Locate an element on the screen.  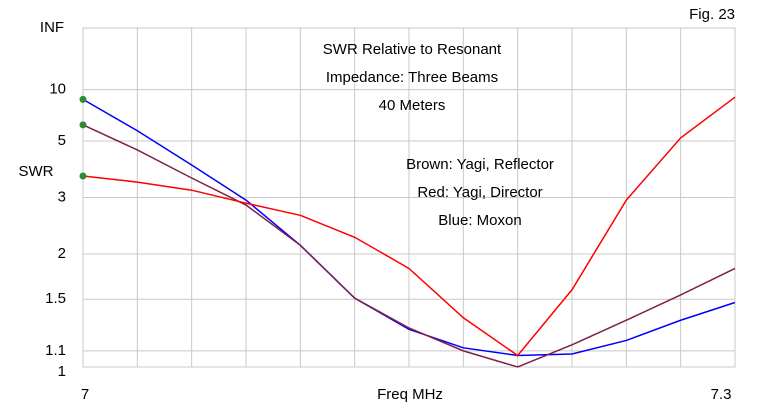
x-tick-label: 7 is located at coordinates (85, 394).